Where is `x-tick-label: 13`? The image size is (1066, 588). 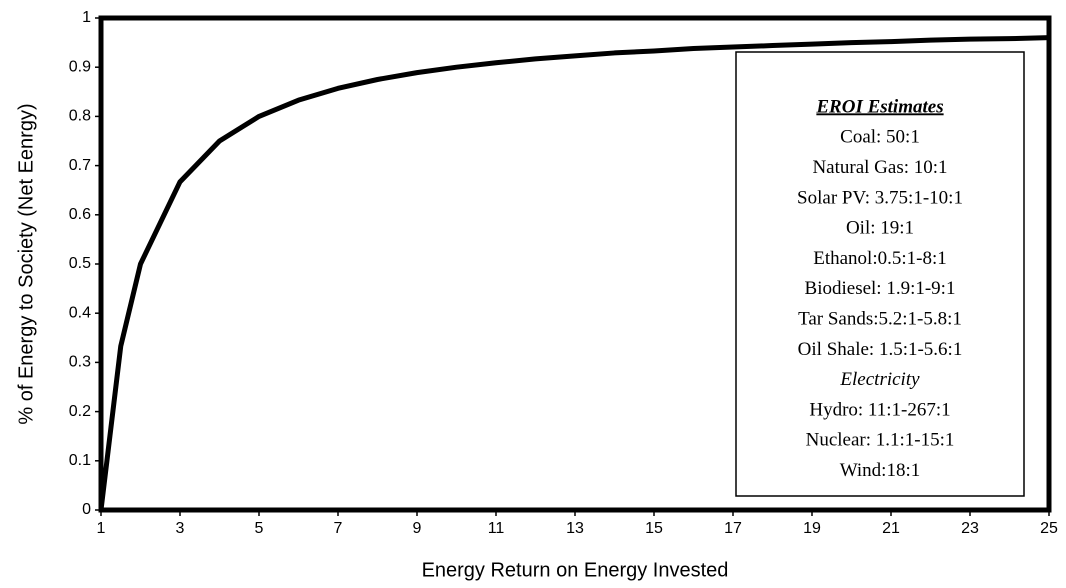 x-tick-label: 13 is located at coordinates (575, 528).